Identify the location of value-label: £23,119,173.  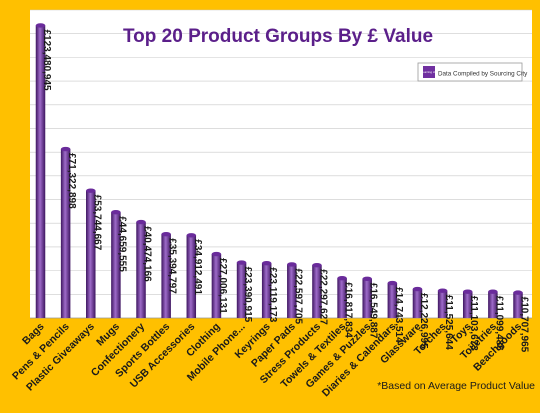
(272, 294).